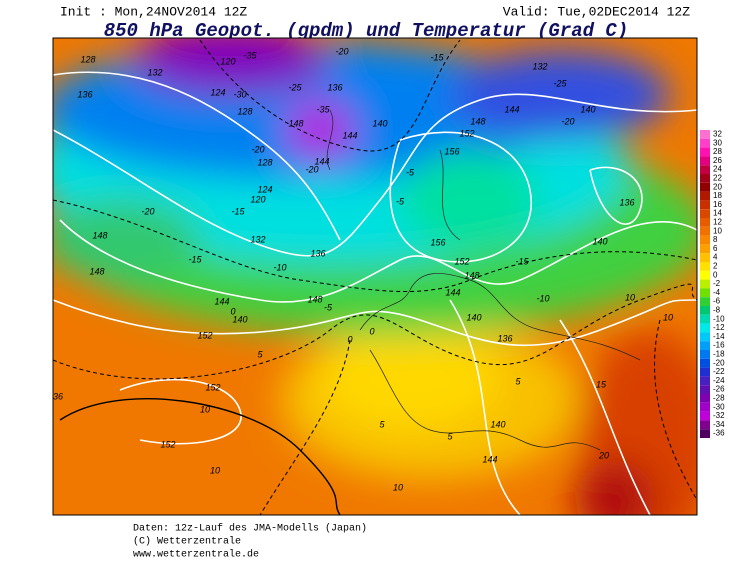  I want to click on color-level-label: -26, so click(719, 389).